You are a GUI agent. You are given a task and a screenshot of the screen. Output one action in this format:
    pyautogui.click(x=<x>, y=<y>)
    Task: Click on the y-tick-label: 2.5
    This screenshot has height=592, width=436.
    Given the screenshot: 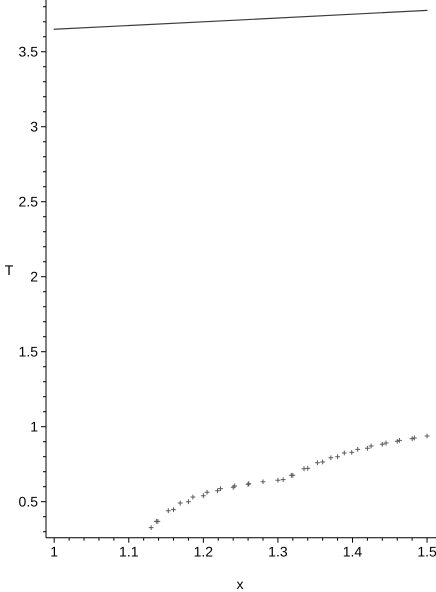 What is the action you would take?
    pyautogui.click(x=28, y=202)
    